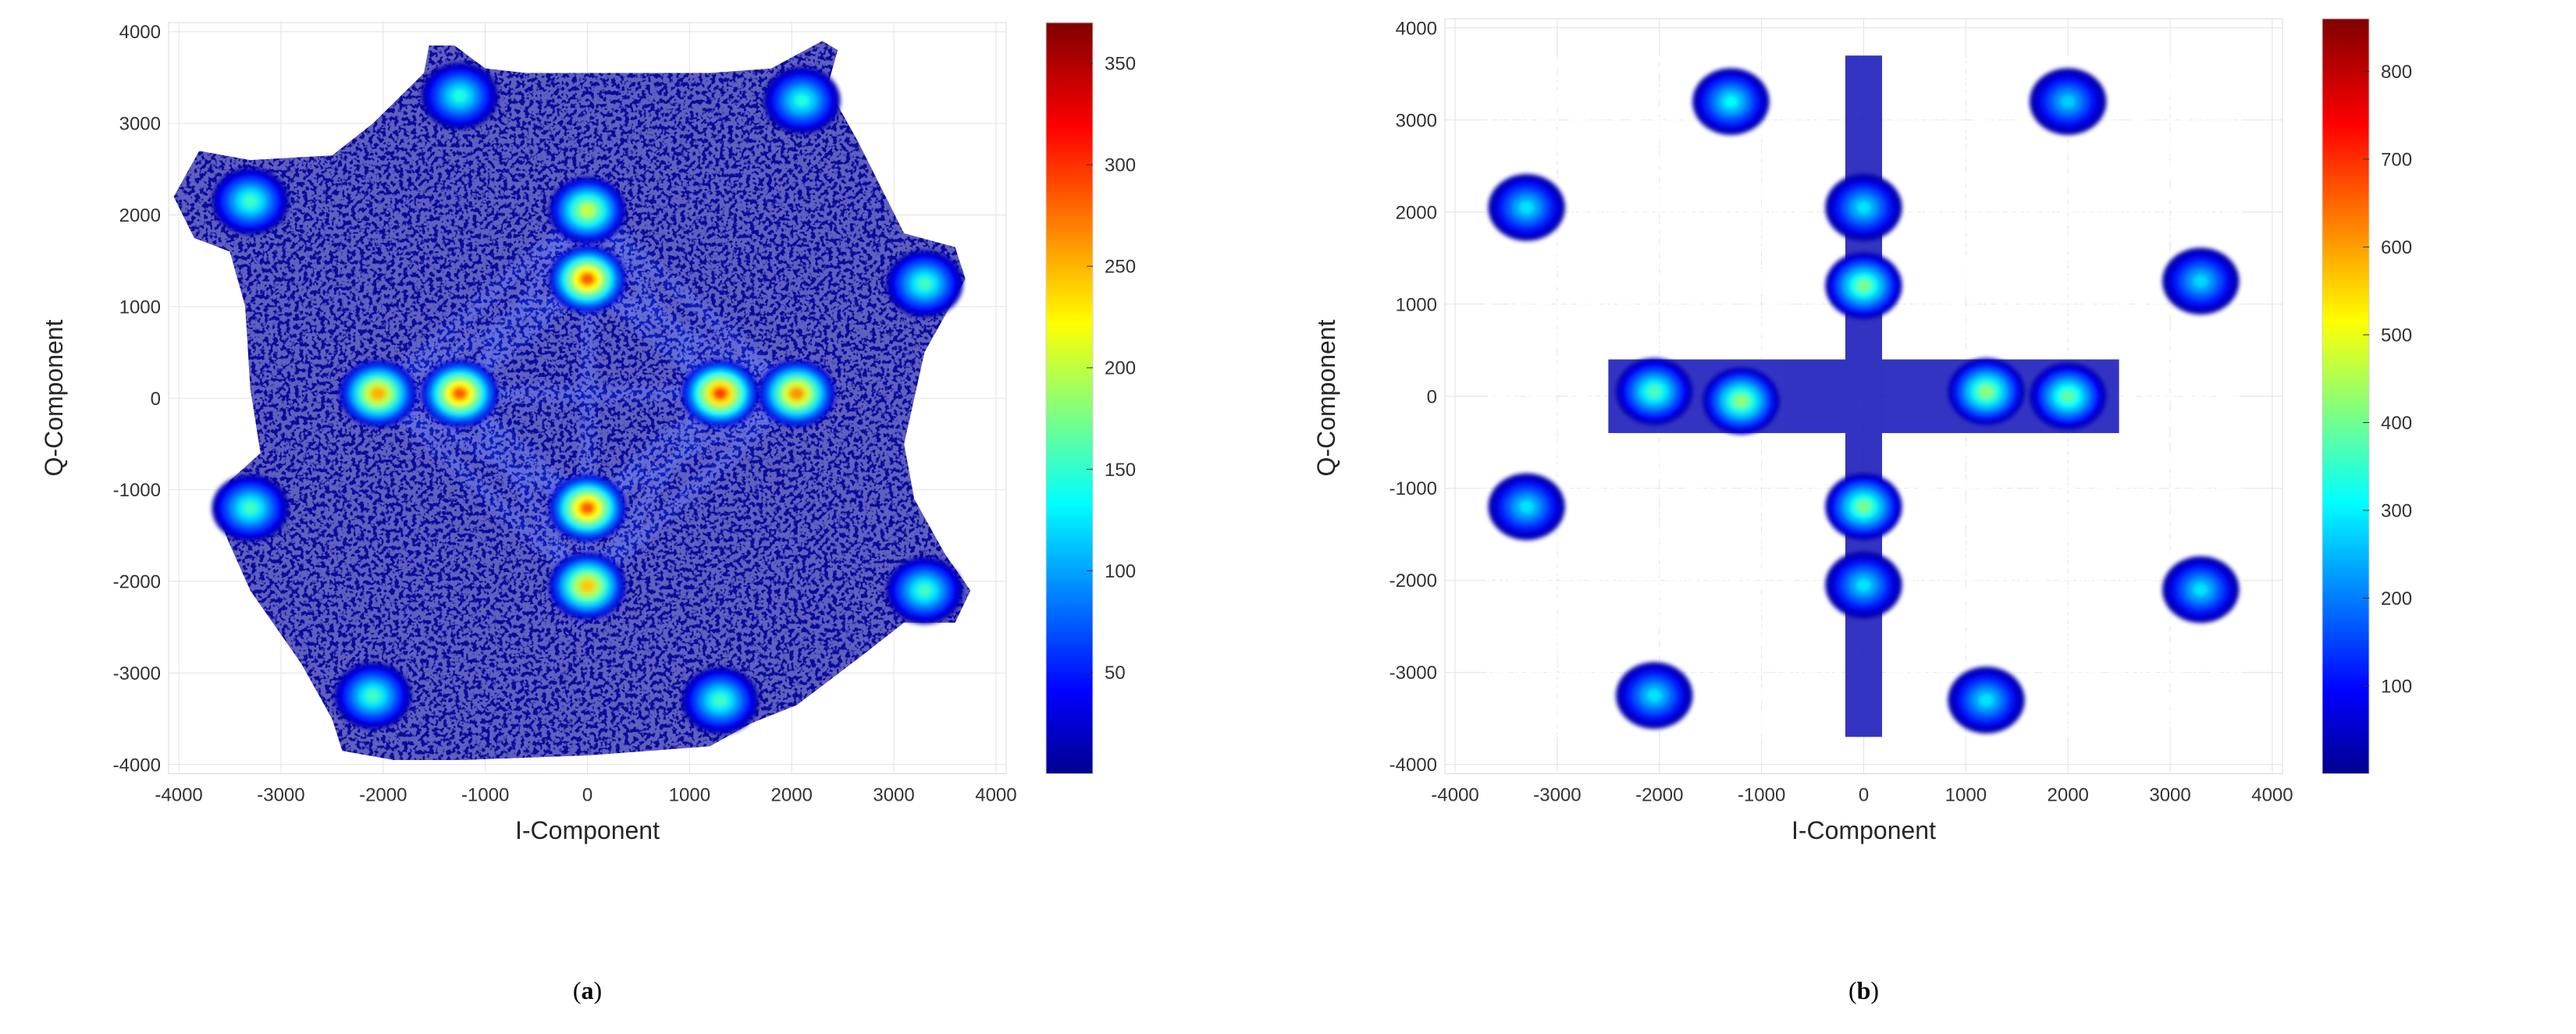 The width and height of the screenshot is (2576, 1034). I want to click on y-axis-label-b: Q-Component, so click(1326, 397).